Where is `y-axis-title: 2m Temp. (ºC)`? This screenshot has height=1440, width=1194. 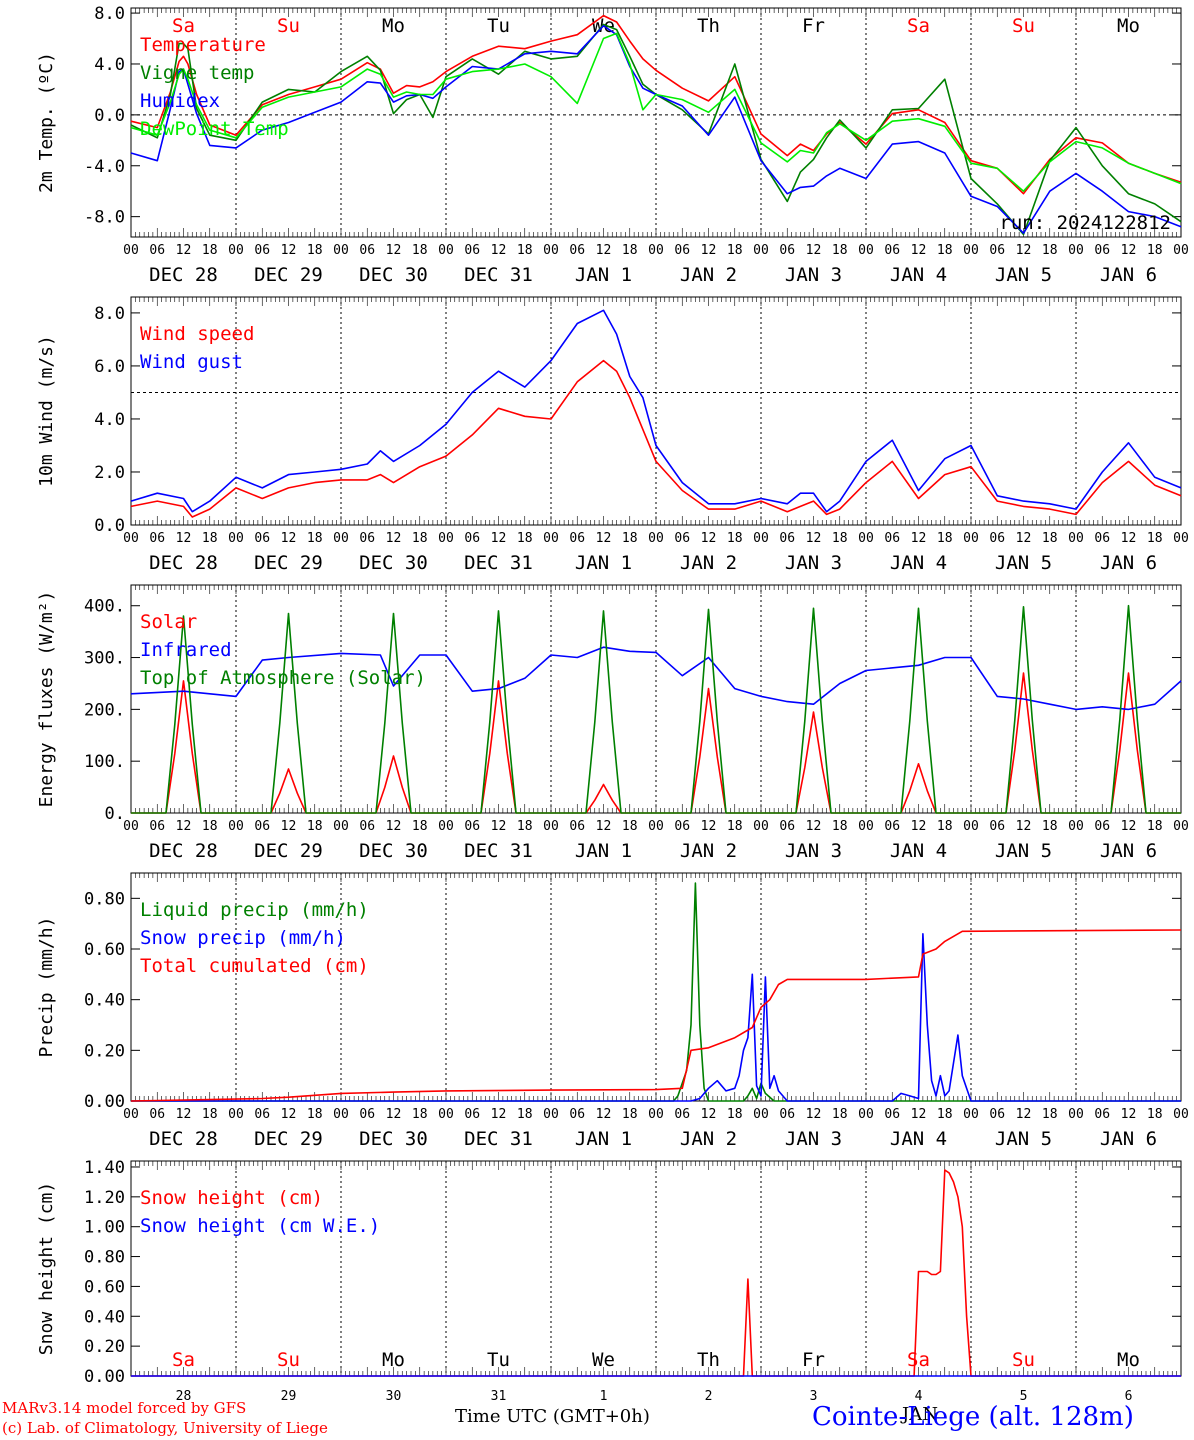 y-axis-title: 2m Temp. (ºC) is located at coordinates (46, 122).